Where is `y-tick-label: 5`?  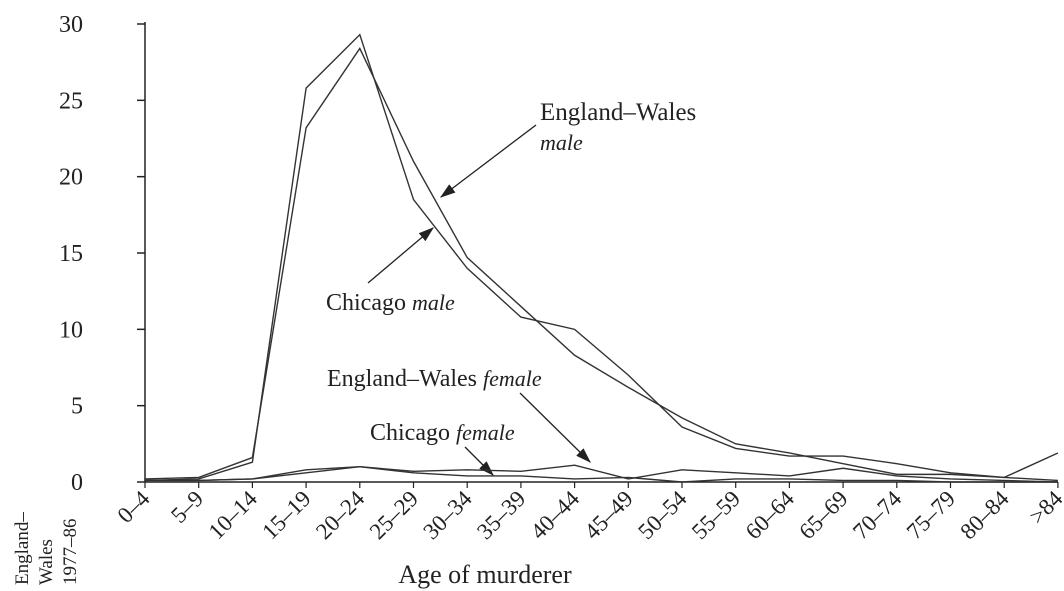
y-tick-label: 5 is located at coordinates (77, 407).